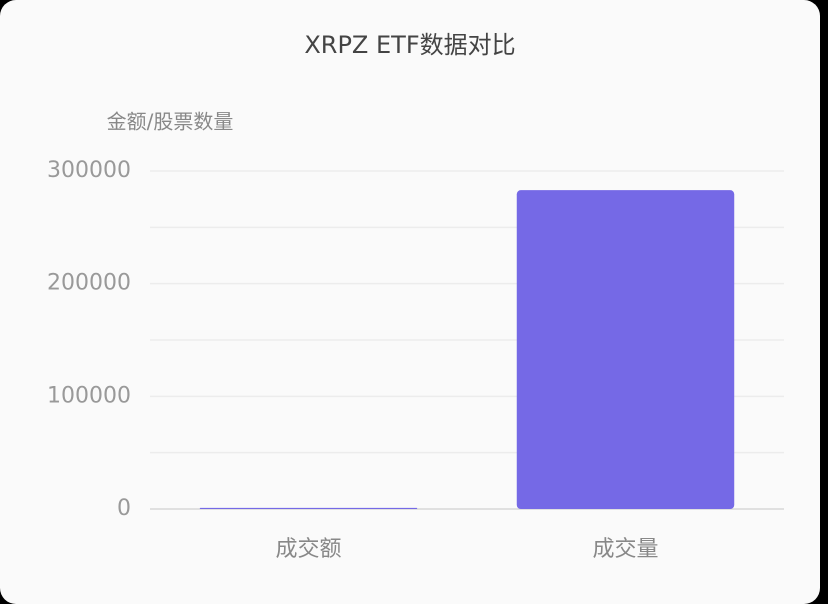 The height and width of the screenshot is (604, 828). Describe the element at coordinates (170, 122) in the screenshot. I see `y-axis-label: 金额/股票数量` at that location.